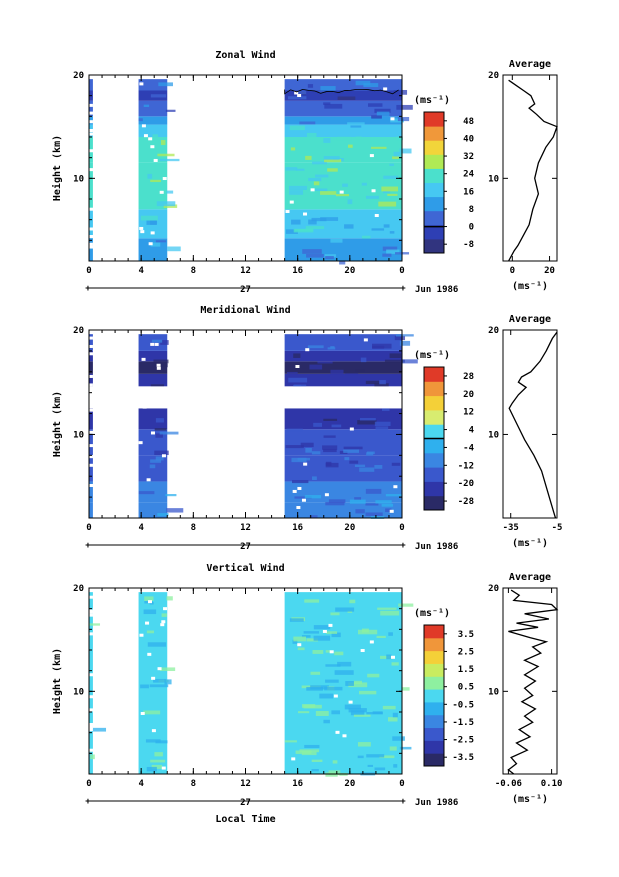 The height and width of the screenshot is (877, 619). What do you see at coordinates (463, 741) in the screenshot?
I see `colorbar-label: -2.5` at bounding box center [463, 741].